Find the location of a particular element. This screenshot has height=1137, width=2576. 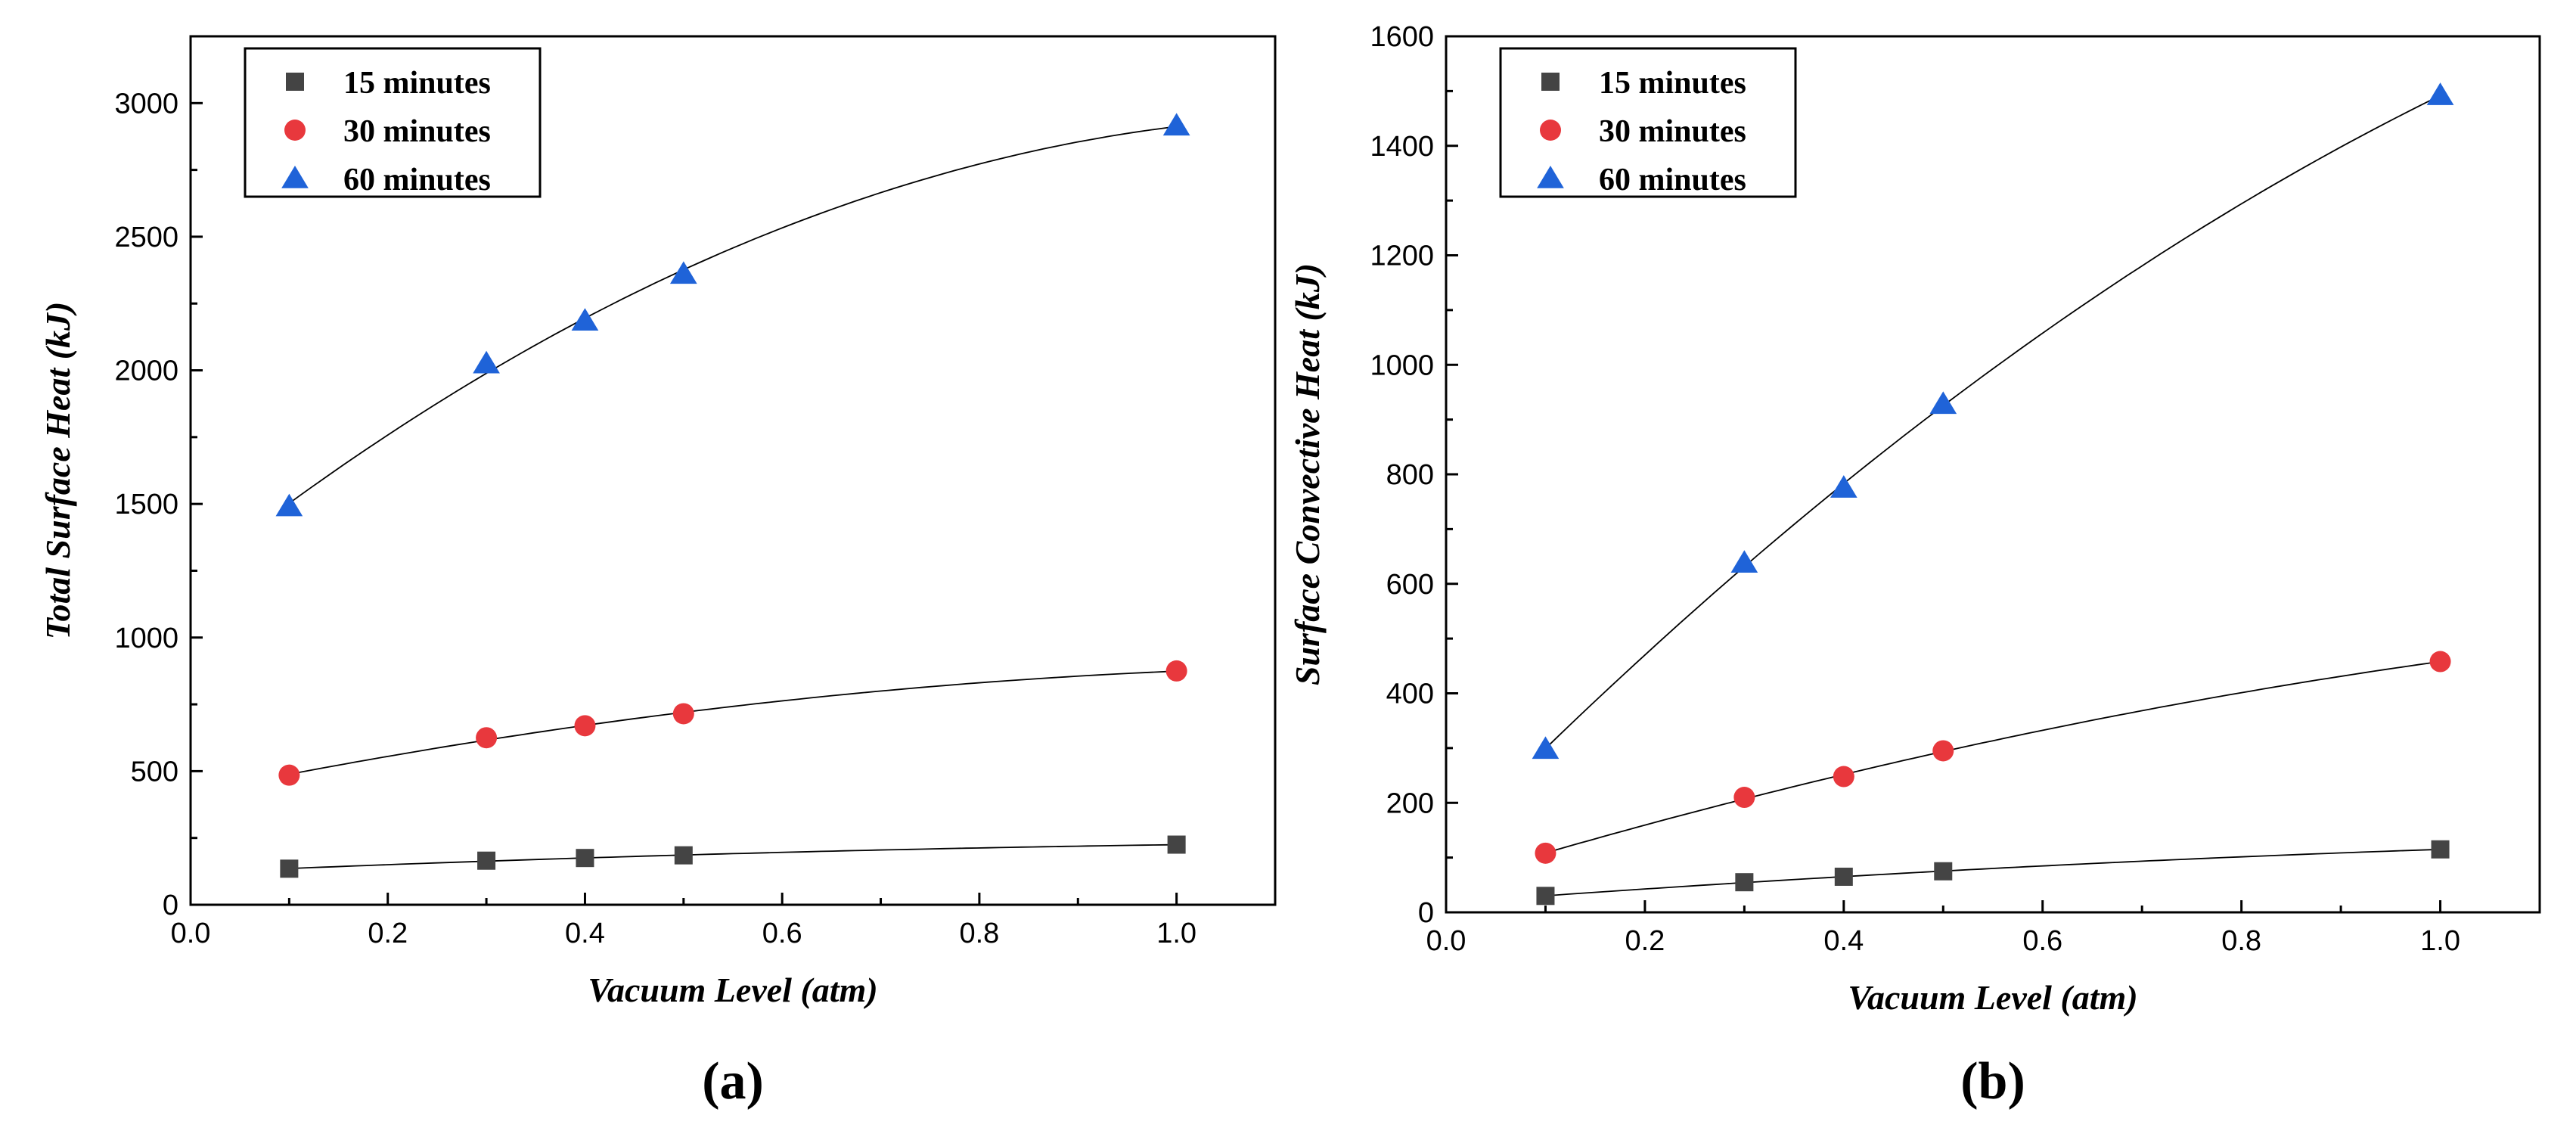

y-axis-title: Surface Convective Heat (kJ) is located at coordinates (1307, 474).